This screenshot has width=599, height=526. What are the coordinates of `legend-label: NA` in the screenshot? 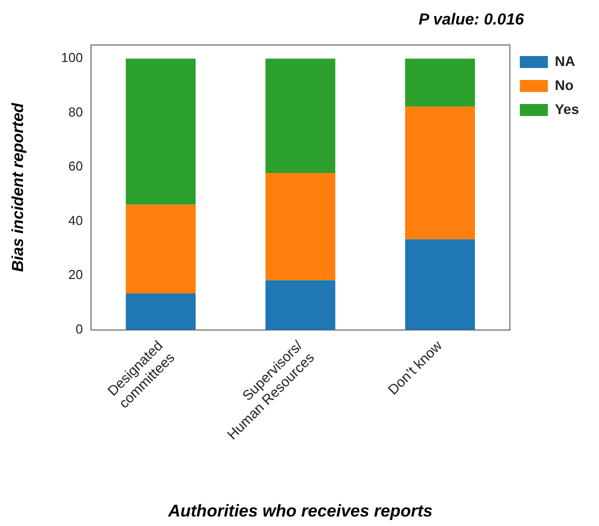 It's located at (565, 60).